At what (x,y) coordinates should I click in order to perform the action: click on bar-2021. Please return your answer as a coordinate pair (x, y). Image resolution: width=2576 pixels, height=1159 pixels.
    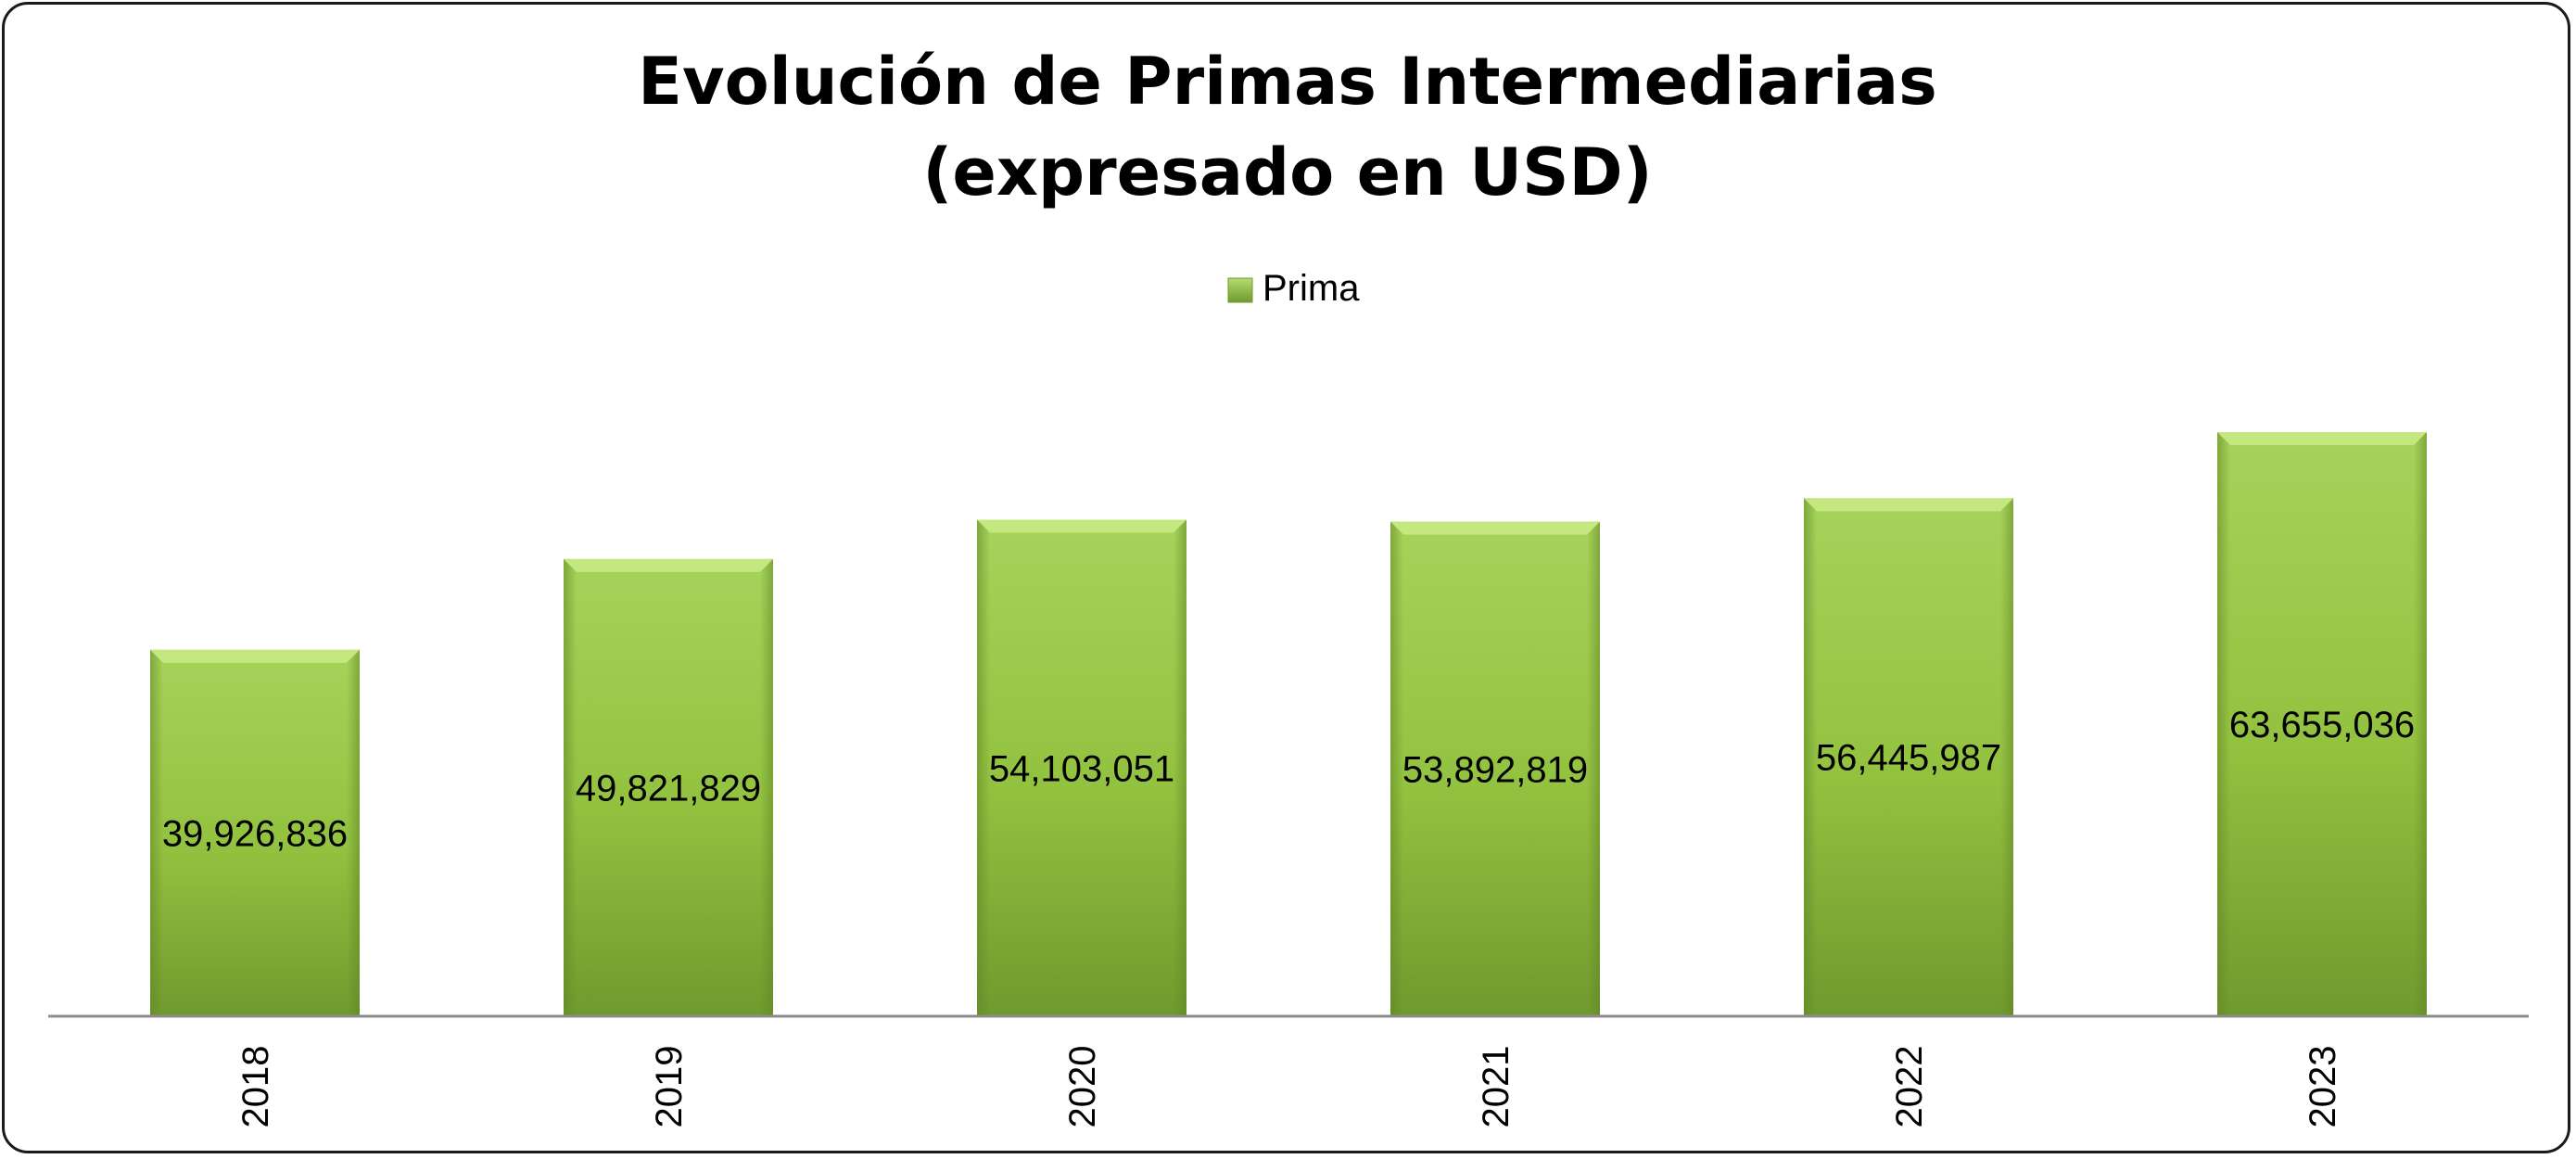
    Looking at the image, I should click on (1495, 768).